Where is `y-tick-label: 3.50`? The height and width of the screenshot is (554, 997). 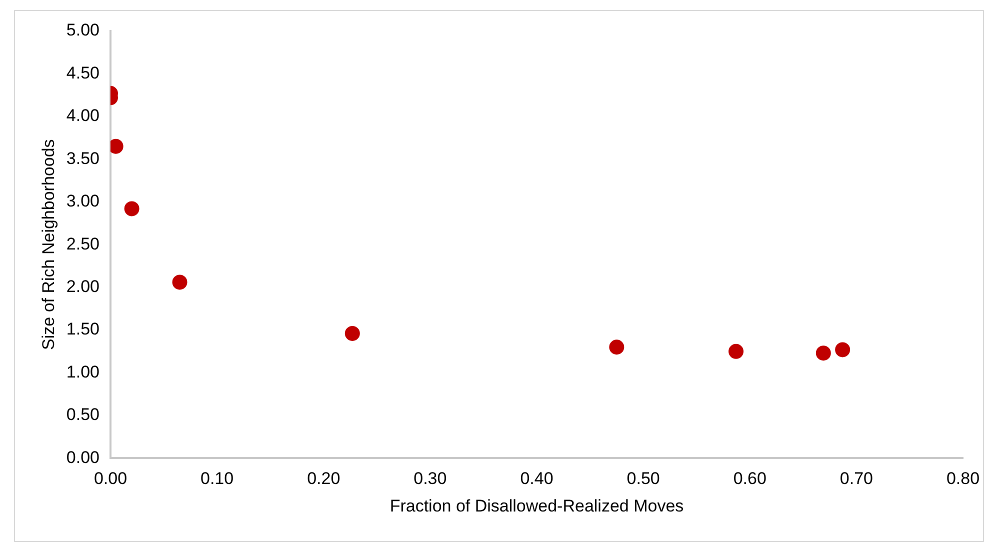
y-tick-label: 3.50 is located at coordinates (83, 158).